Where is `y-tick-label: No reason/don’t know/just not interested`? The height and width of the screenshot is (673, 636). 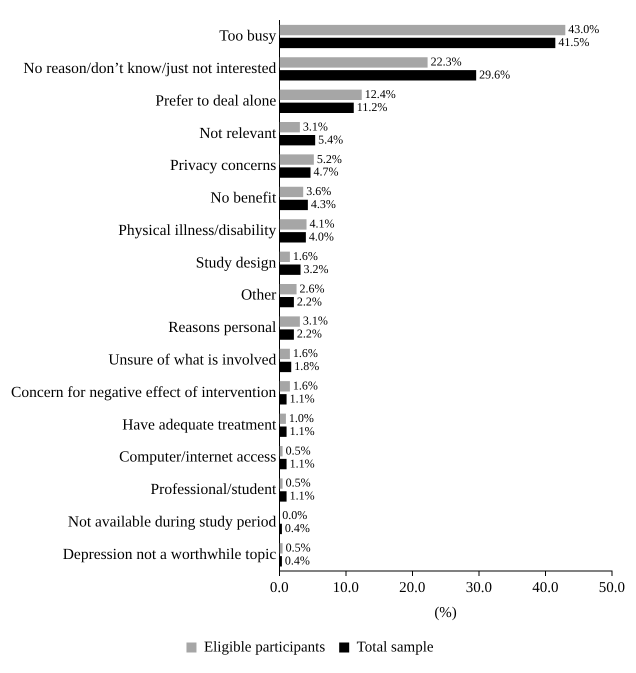
y-tick-label: No reason/don’t know/just not interested is located at coordinates (150, 68).